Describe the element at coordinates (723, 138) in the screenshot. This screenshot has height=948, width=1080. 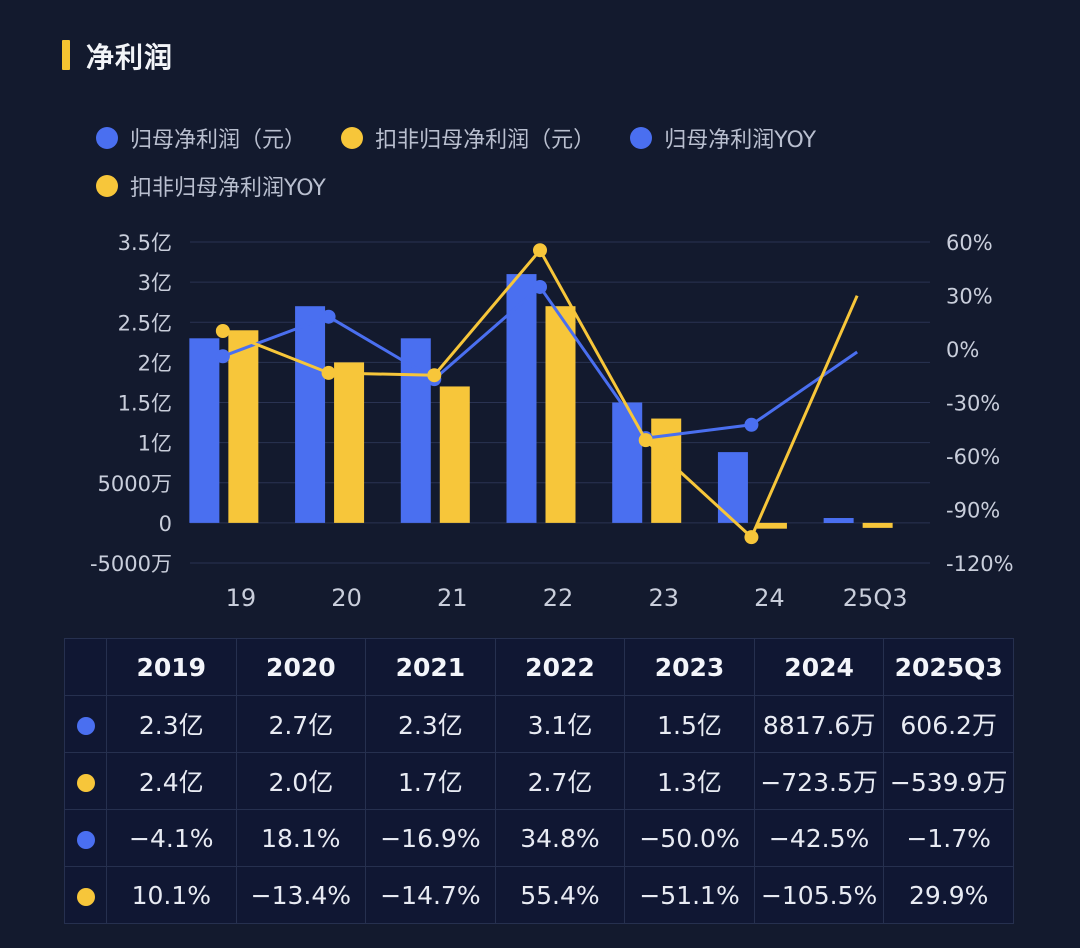
I see `legend-item-net-profit-yoy: 归母净利润YOY` at that location.